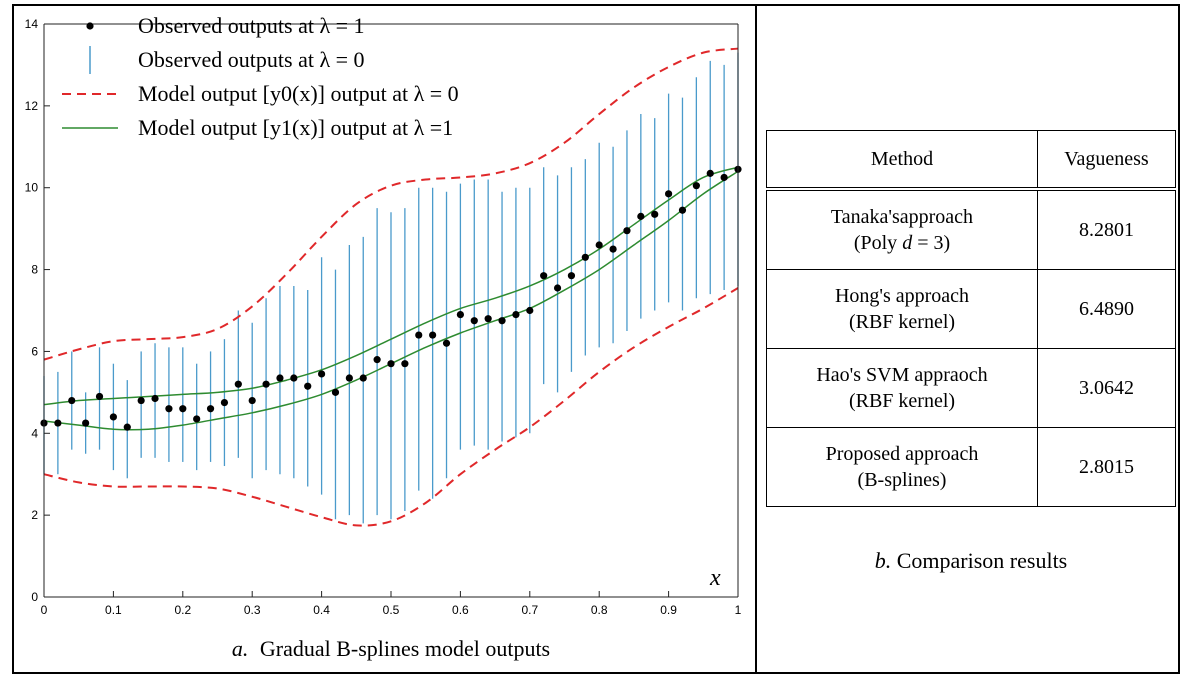 The height and width of the screenshot is (680, 1196). Describe the element at coordinates (902, 217) in the screenshot. I see `method-name: Tanaka'sapproach` at that location.